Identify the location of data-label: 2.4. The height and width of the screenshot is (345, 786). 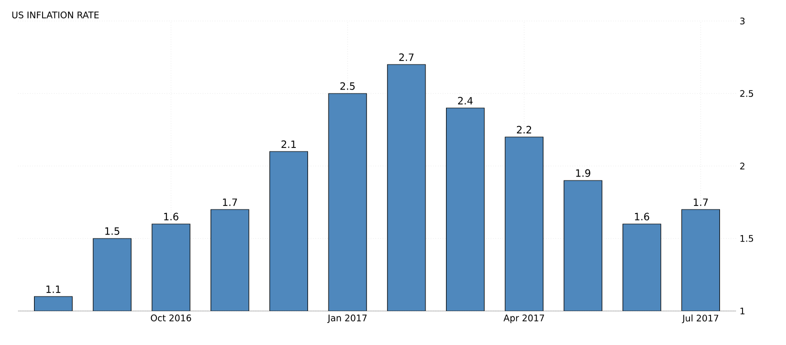
(465, 100).